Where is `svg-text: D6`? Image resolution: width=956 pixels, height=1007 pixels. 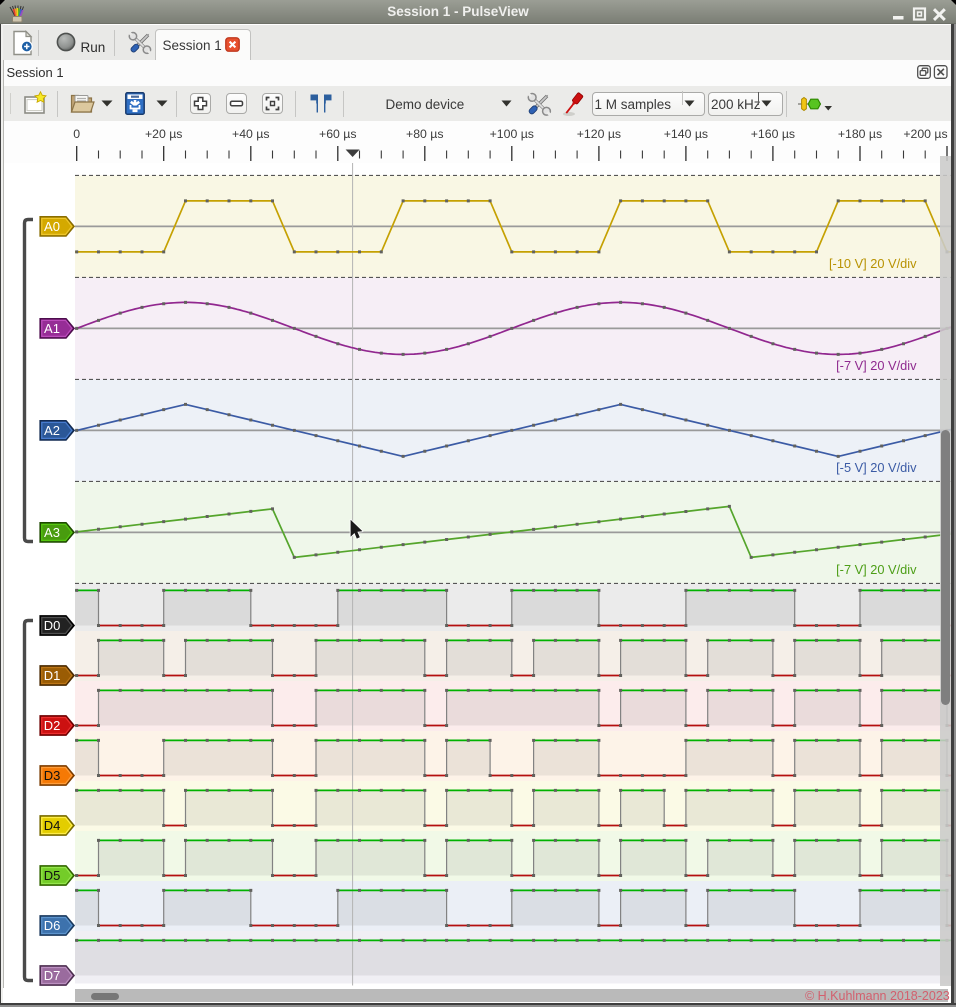
svg-text: D6 is located at coordinates (52, 925).